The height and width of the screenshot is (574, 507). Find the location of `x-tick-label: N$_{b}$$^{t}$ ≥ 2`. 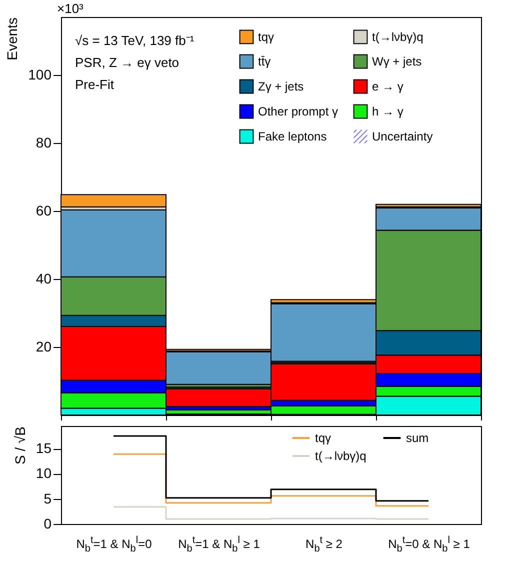

x-tick-label: N$_{b}$$^{t}$ ≥ 2 is located at coordinates (324, 544).